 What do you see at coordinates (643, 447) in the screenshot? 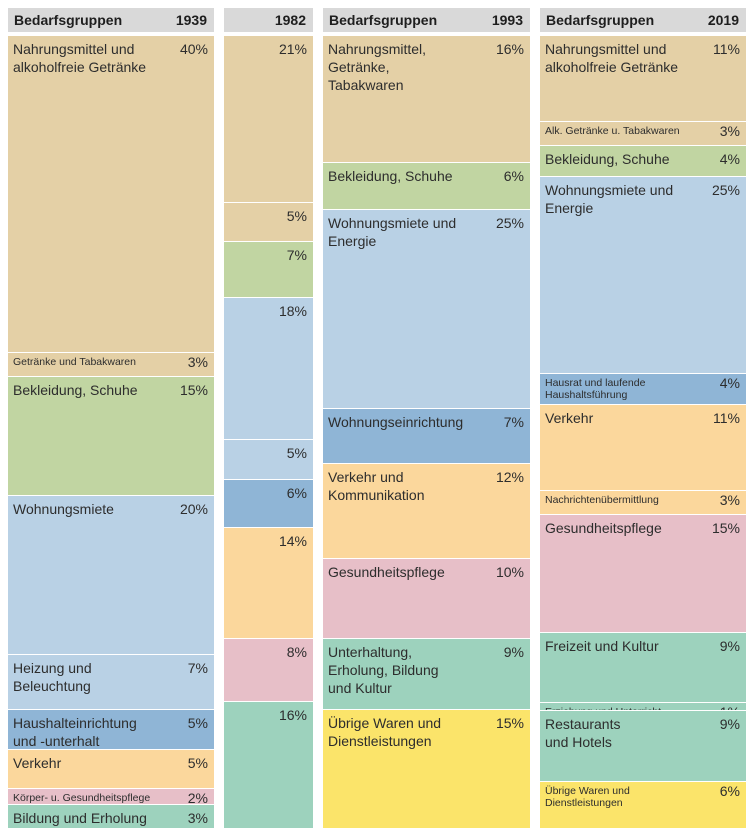
I see `segment-2019-6: Verkehr 11%` at bounding box center [643, 447].